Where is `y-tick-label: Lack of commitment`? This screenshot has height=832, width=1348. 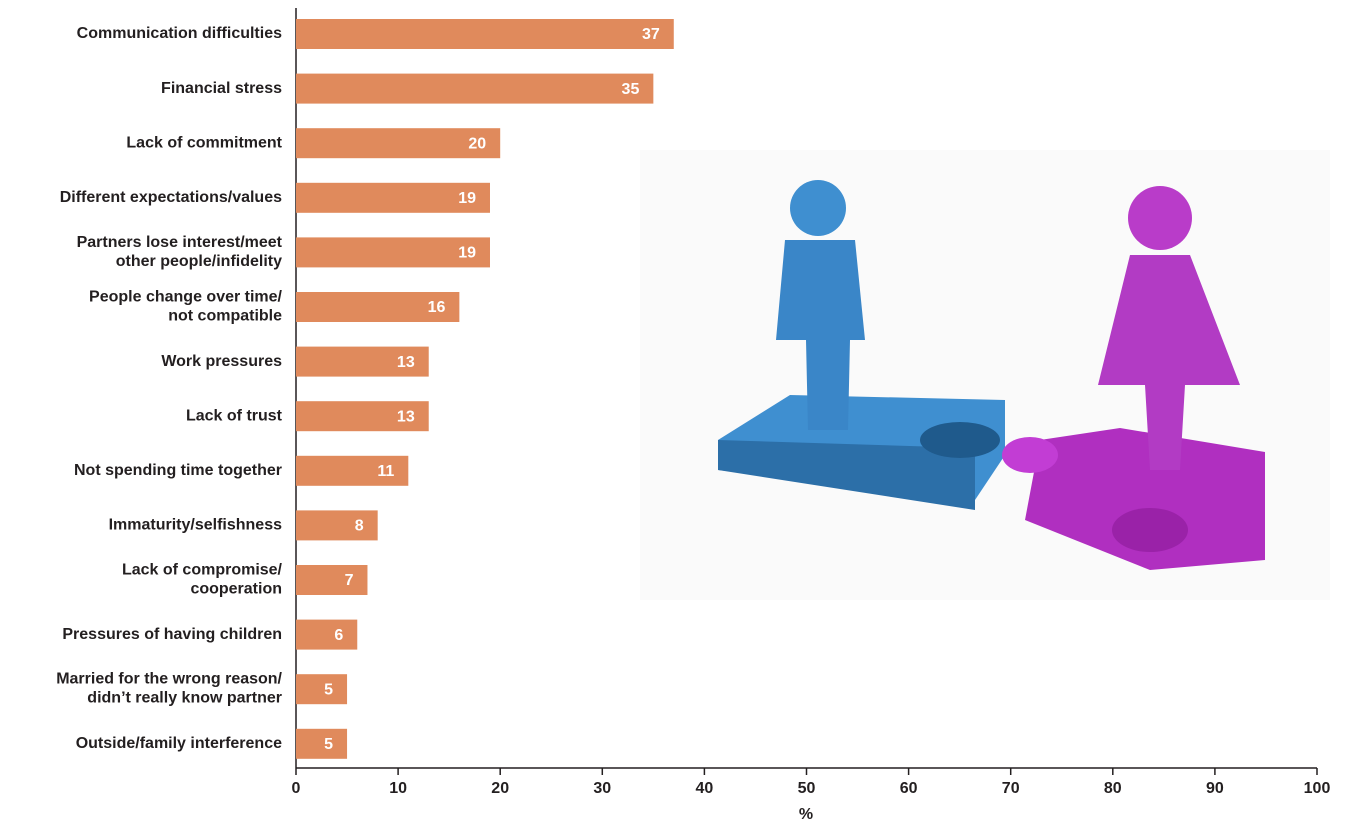
y-tick-label: Lack of commitment is located at coordinates (204, 142).